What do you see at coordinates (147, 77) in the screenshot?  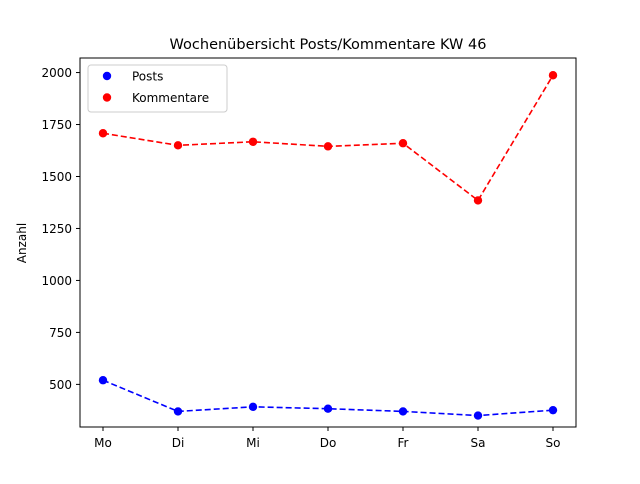 I see `legend-label-posts: Posts` at bounding box center [147, 77].